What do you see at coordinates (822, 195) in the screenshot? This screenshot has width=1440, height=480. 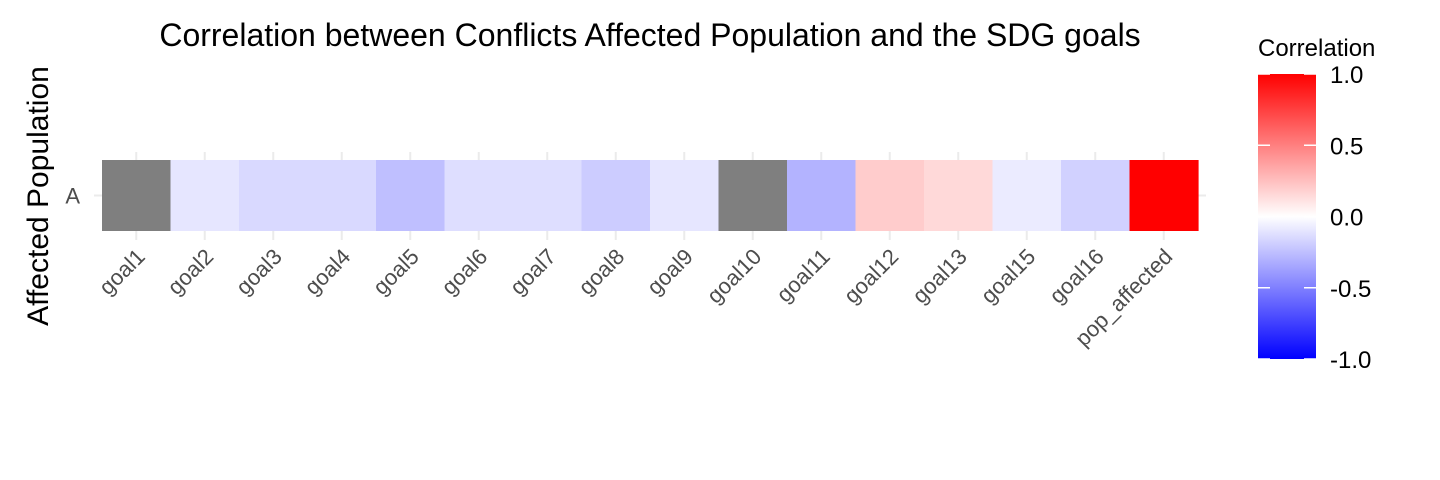 I see `heatmap-cell-goal11` at bounding box center [822, 195].